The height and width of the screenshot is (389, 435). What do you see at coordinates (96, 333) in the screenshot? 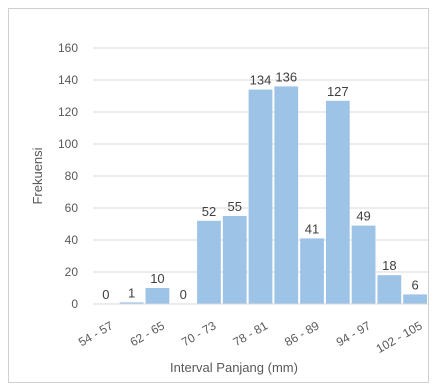
I see `x-tick-label: 54 - 57` at bounding box center [96, 333].